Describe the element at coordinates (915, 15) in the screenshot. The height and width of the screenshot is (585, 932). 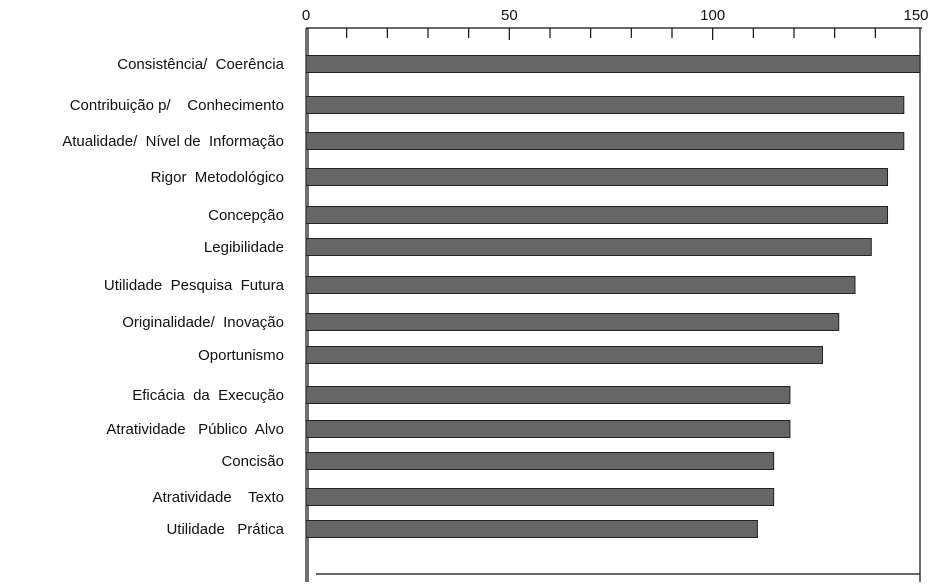
I see `x-tick-label: 150` at that location.